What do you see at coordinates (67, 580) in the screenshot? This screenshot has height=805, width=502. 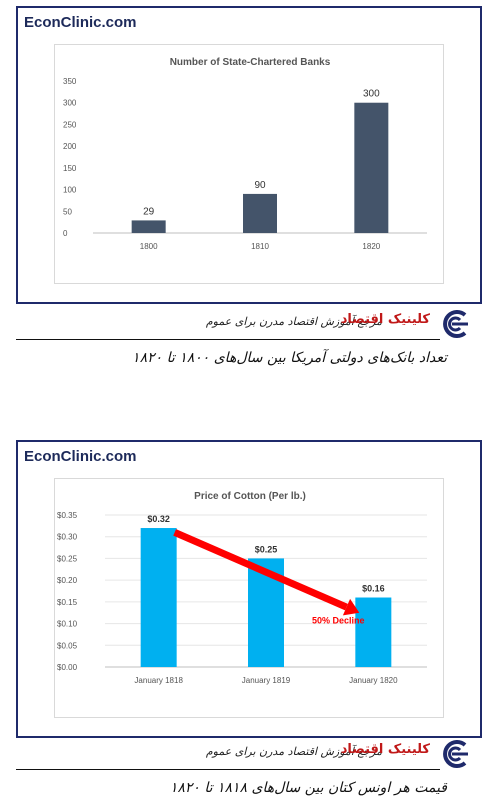 I see `y-tick-label: $0.20` at bounding box center [67, 580].